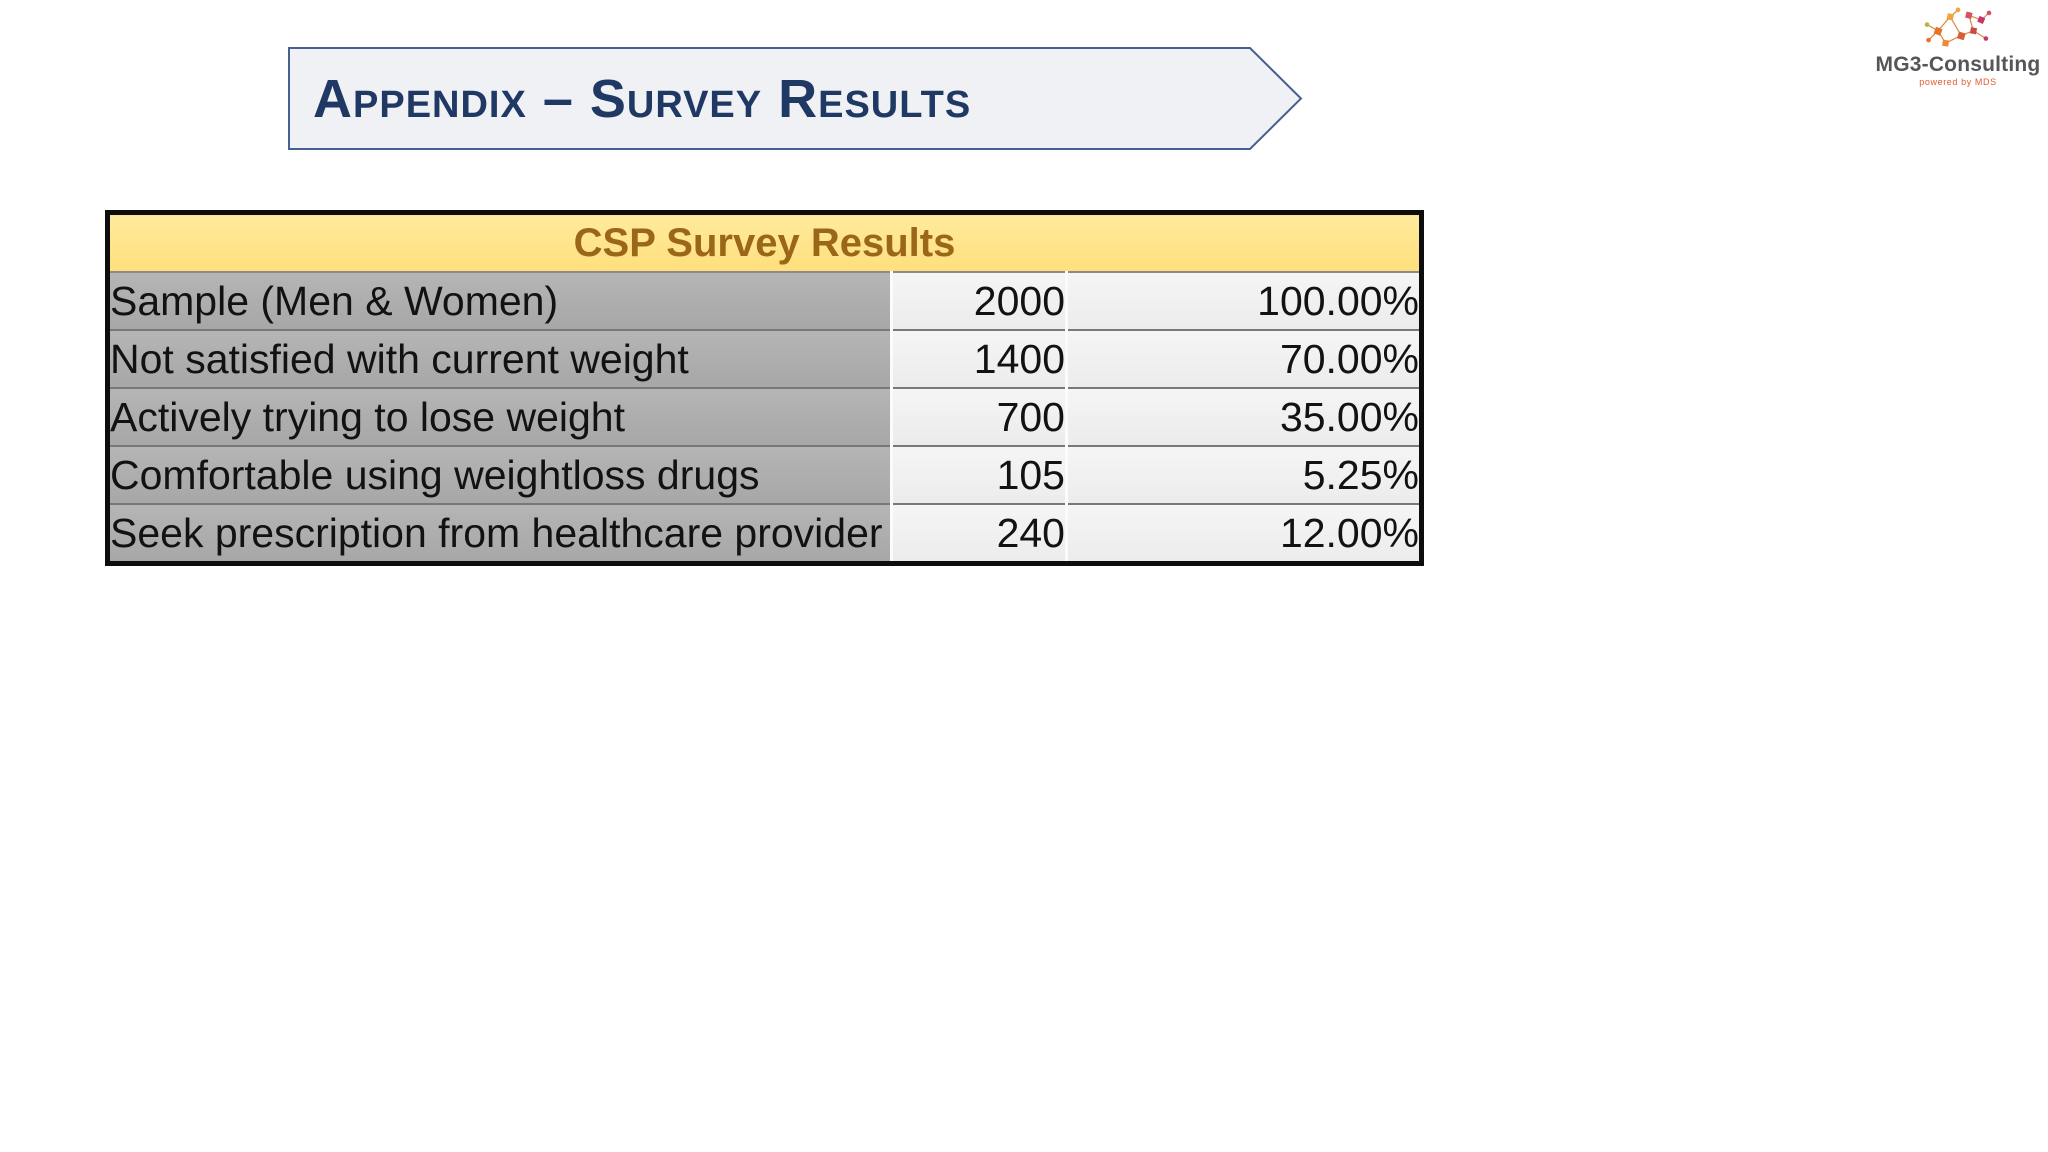 The image size is (2048, 1152). Describe the element at coordinates (499, 301) in the screenshot. I see `row-label: Sample (Men & Women)` at that location.